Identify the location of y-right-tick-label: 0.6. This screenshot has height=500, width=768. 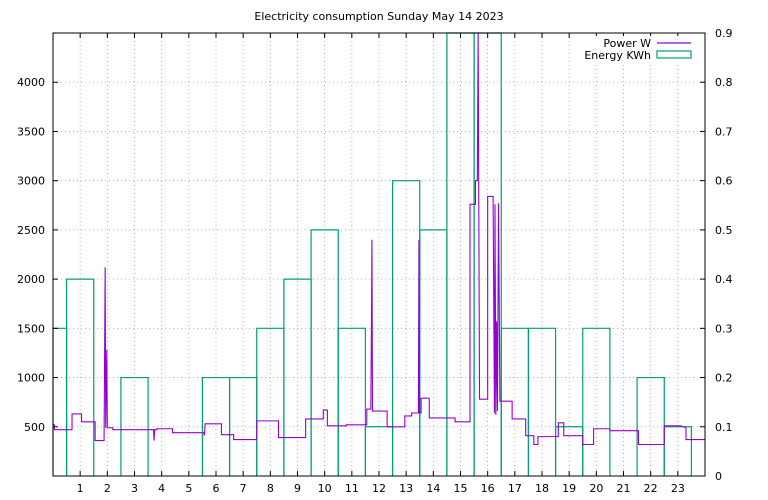
(724, 181).